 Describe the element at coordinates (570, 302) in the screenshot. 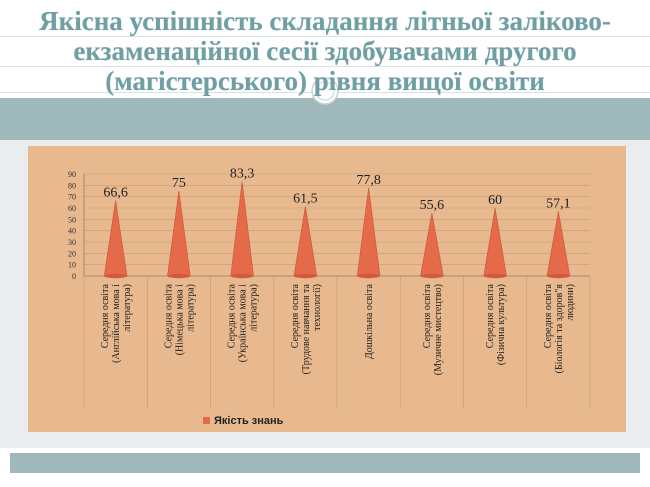

I see `category-label-line: людини)` at that location.